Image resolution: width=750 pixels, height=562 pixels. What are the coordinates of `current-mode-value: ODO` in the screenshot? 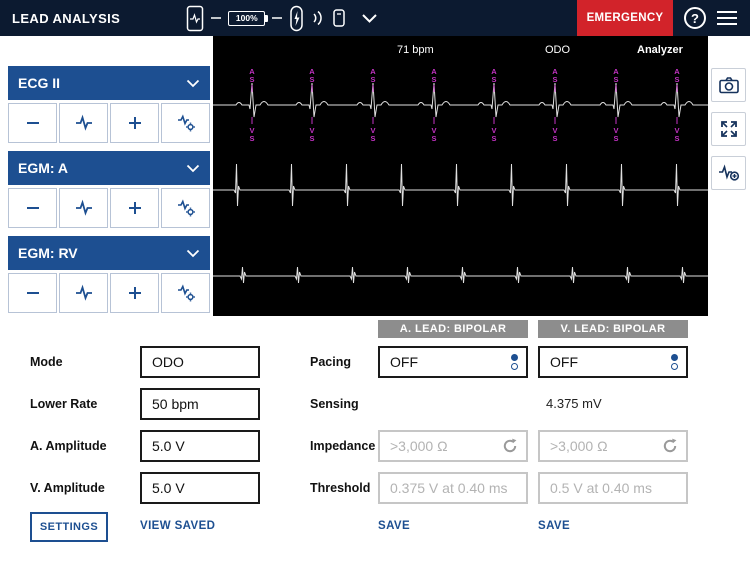 It's located at (558, 50).